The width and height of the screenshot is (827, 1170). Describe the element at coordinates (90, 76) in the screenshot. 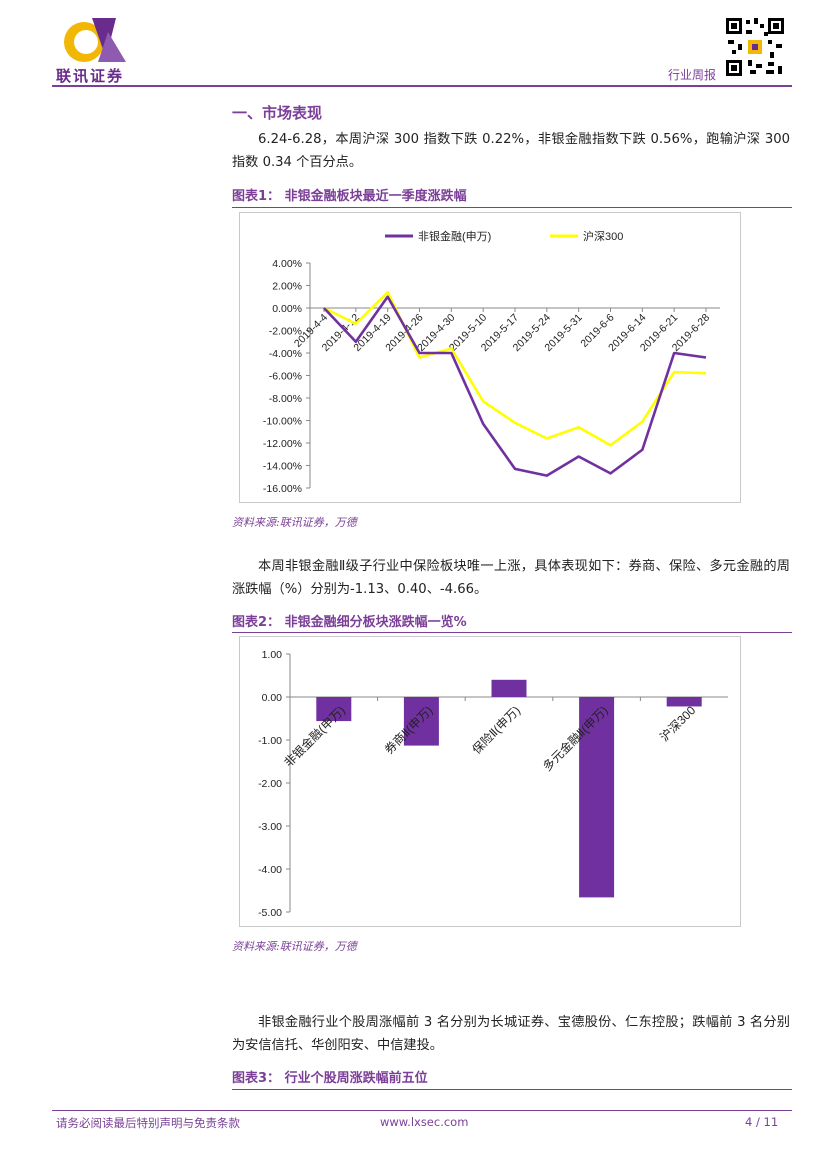

I see `logo-text: 联讯证券` at that location.